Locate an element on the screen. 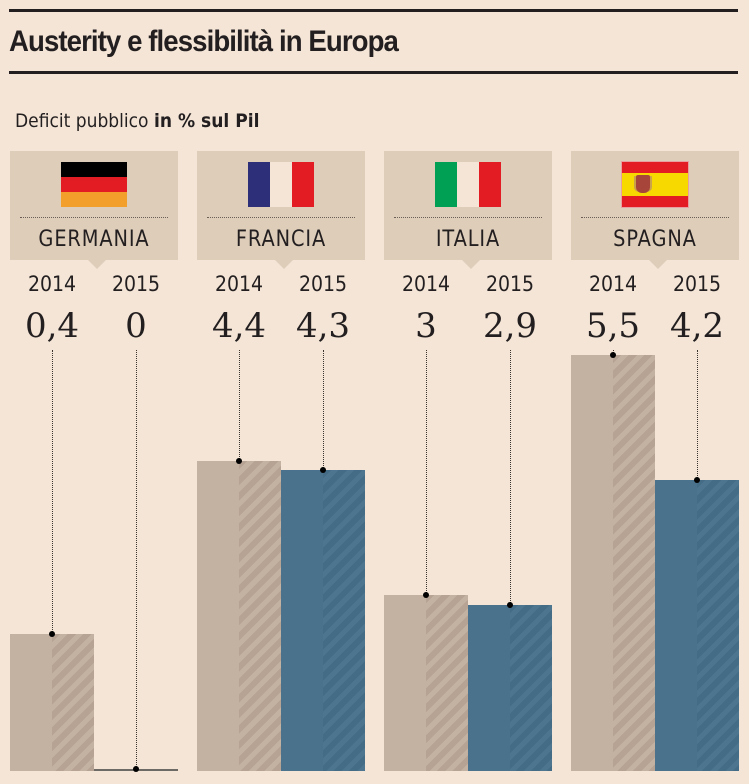  title-rule-bottom is located at coordinates (373, 72).